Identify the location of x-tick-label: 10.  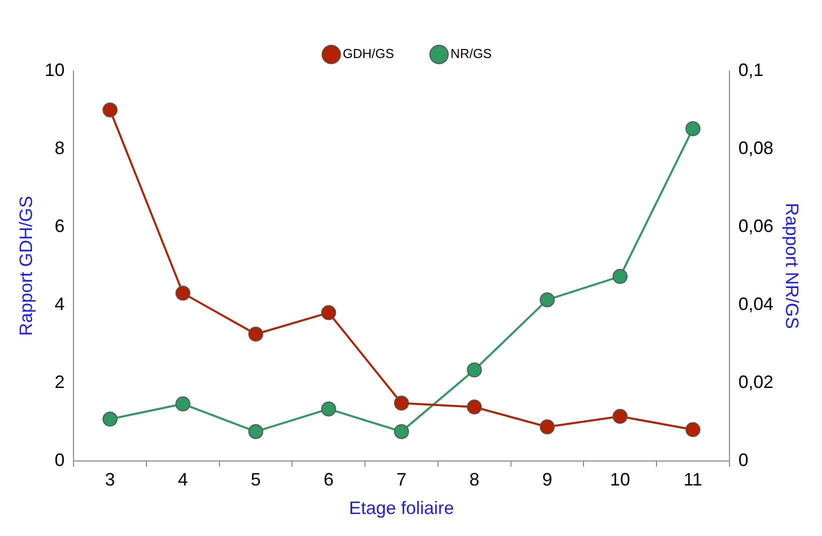
(620, 480).